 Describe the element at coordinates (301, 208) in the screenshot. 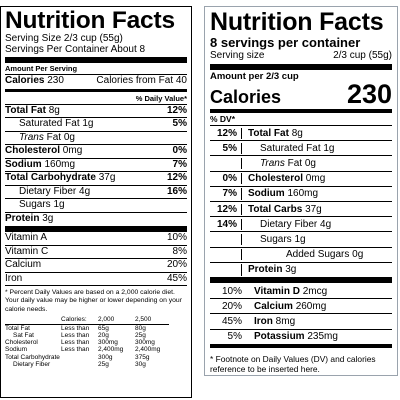

I see `right-row-total-carbs: 12% Total Carbs 37g` at that location.